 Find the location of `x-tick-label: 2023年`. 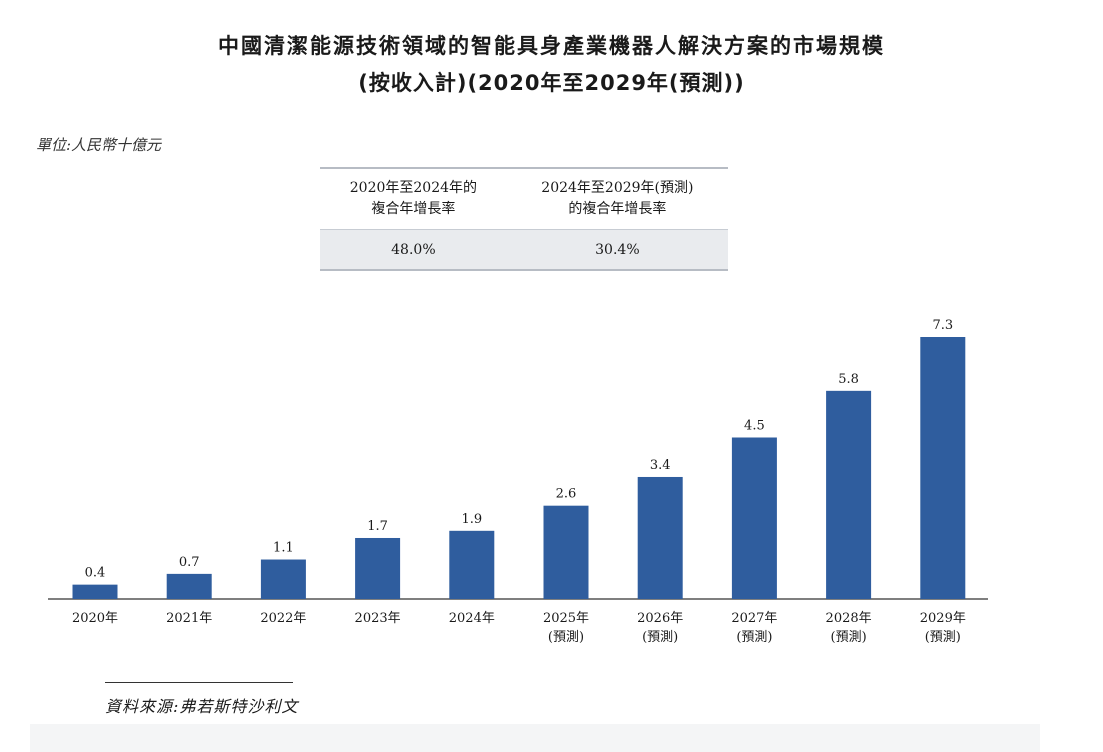

x-tick-label: 2023年 is located at coordinates (378, 618).